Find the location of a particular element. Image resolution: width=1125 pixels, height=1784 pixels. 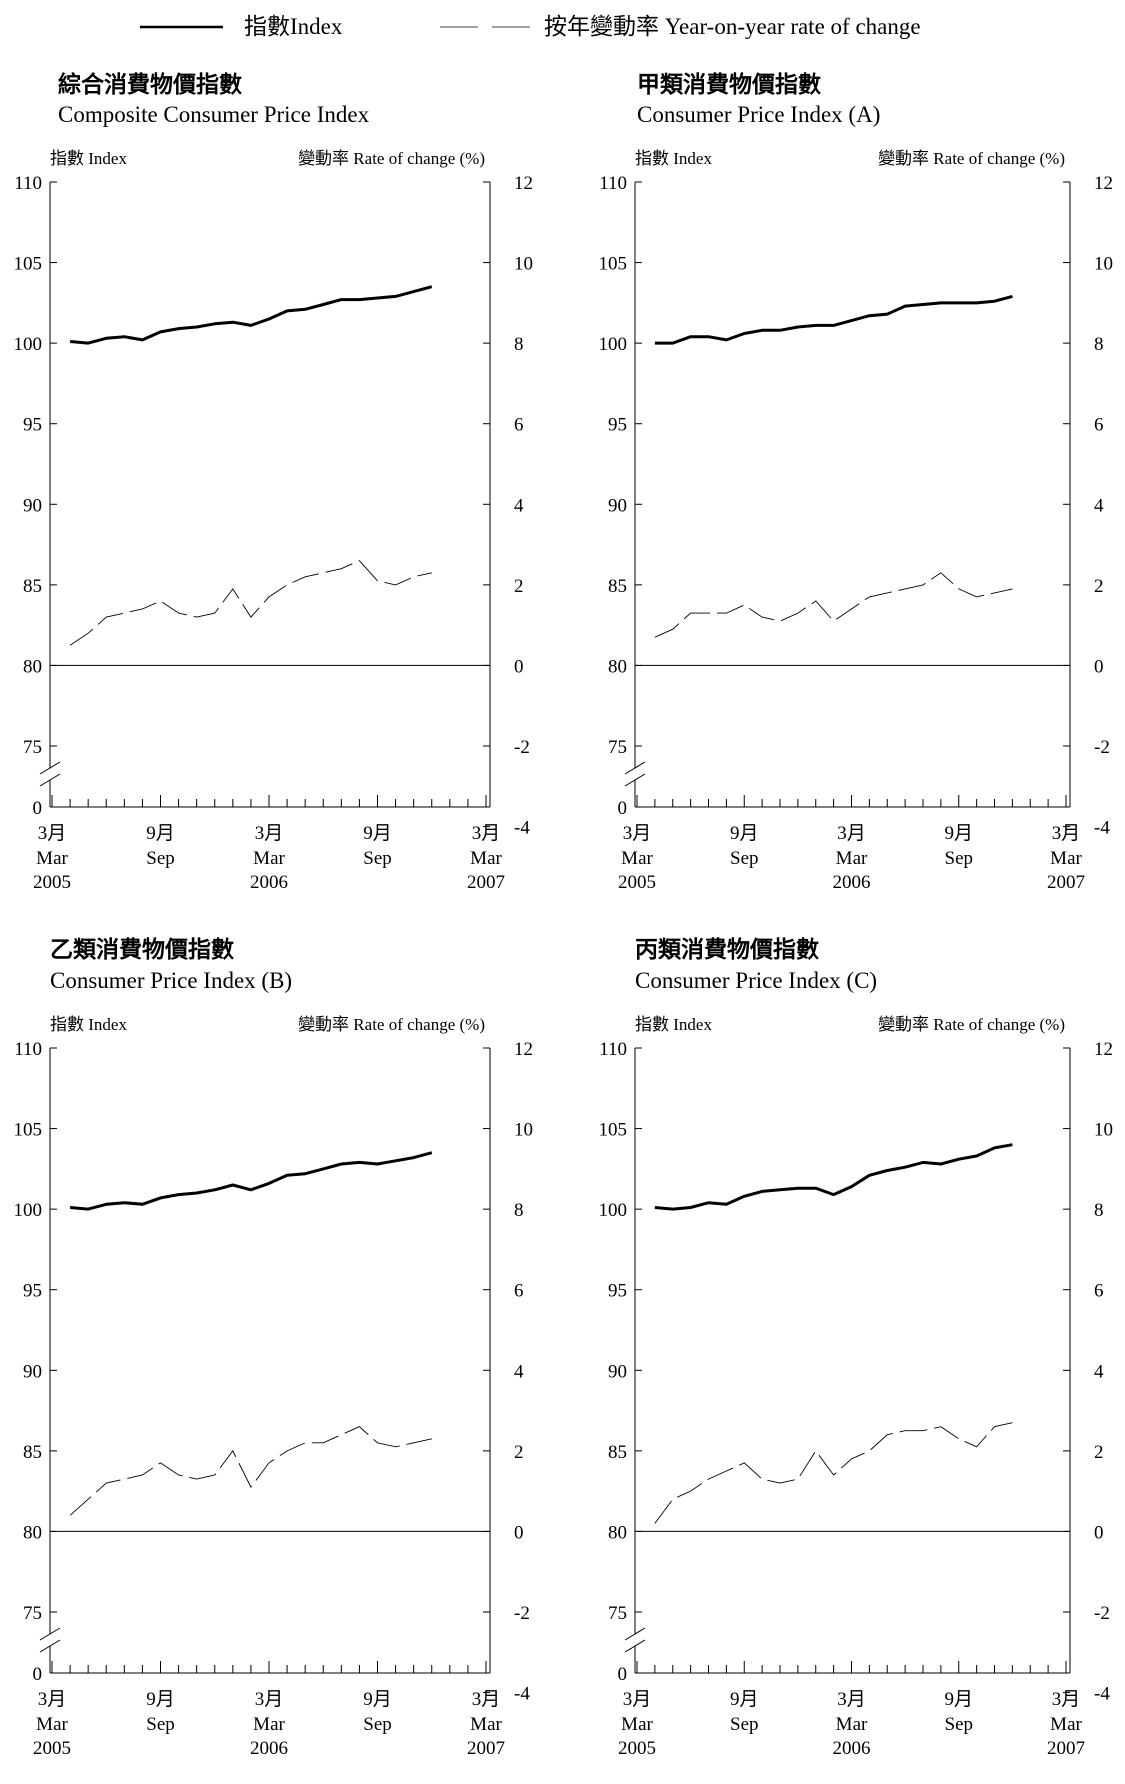

chart-title: 乙類消費物價指數 is located at coordinates (142, 949).